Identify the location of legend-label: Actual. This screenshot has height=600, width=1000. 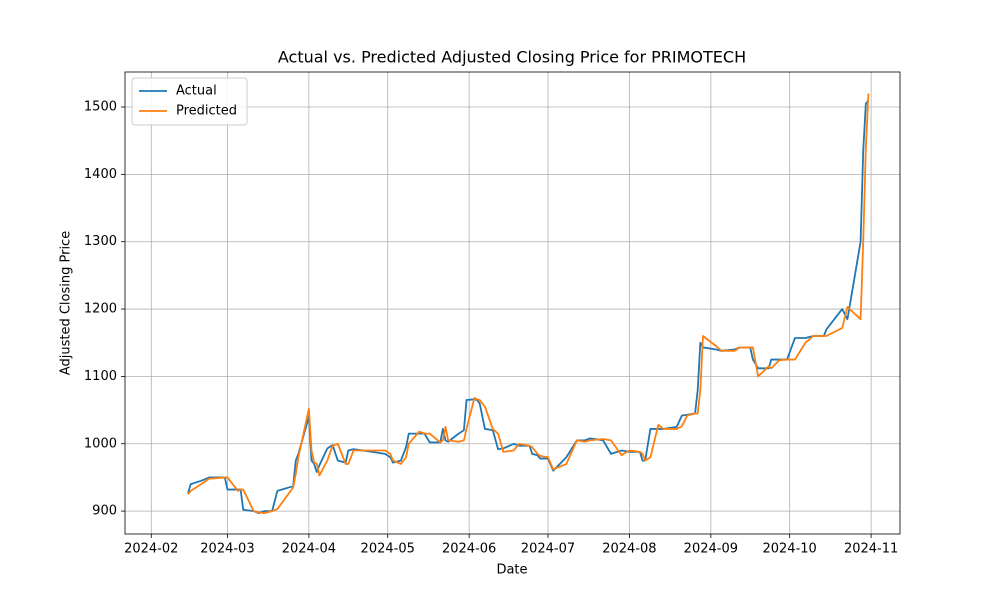
(196, 91).